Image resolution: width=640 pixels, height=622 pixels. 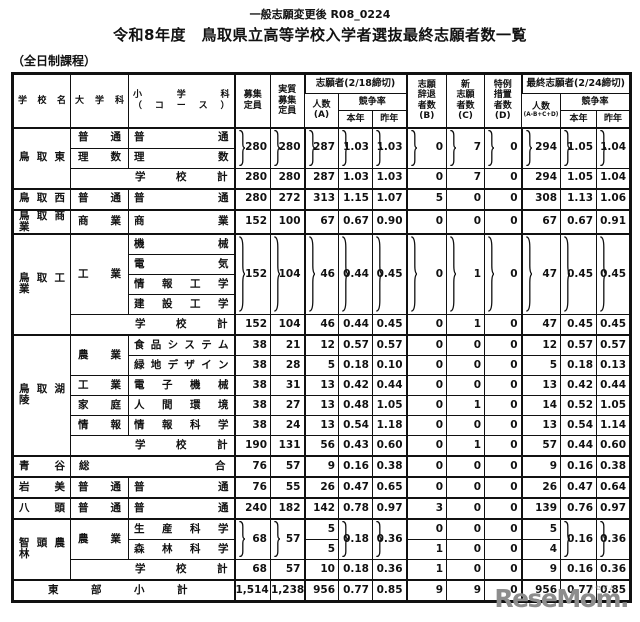 I want to click on table-row: 学 校 計 68 57 10 0.18 0.36 1 0 0 9 0.16 0.36, so click(x=322, y=569).